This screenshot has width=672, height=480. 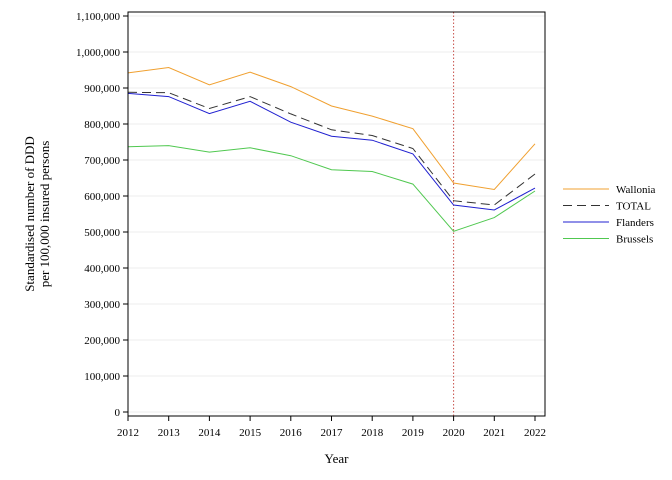 I want to click on x-tick-label: 2021, so click(x=494, y=433).